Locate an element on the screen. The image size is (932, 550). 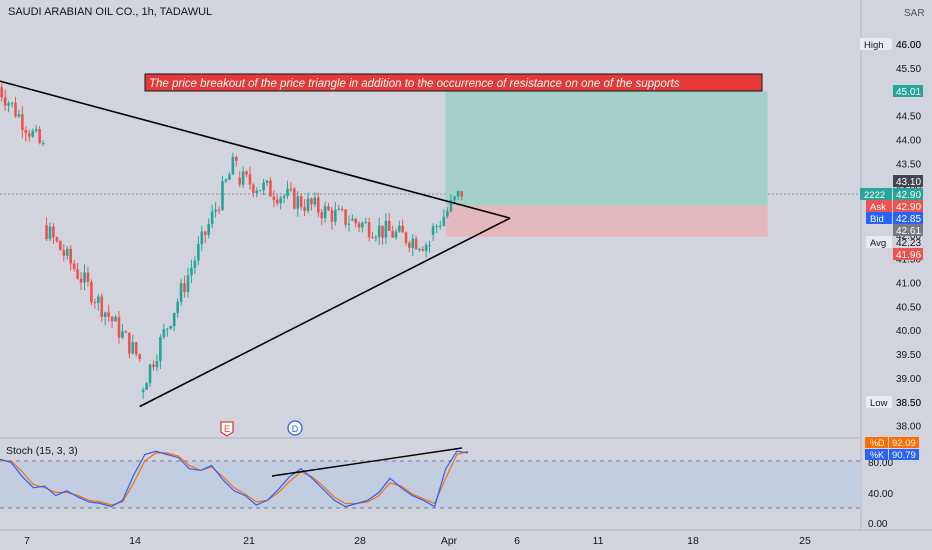
stoch-tick-40: 40.00 is located at coordinates (880, 494).